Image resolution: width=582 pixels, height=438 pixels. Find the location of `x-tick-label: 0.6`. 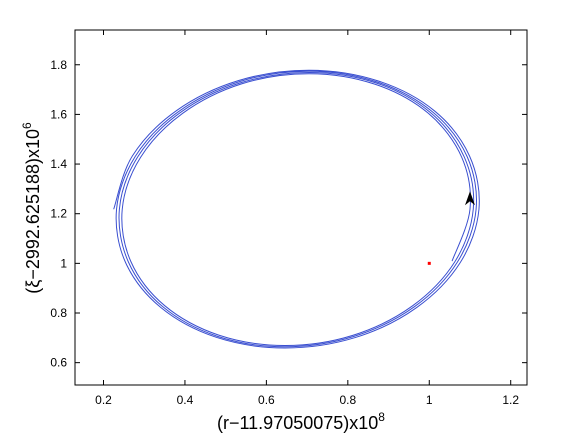

x-tick-label: 0.6 is located at coordinates (266, 400).